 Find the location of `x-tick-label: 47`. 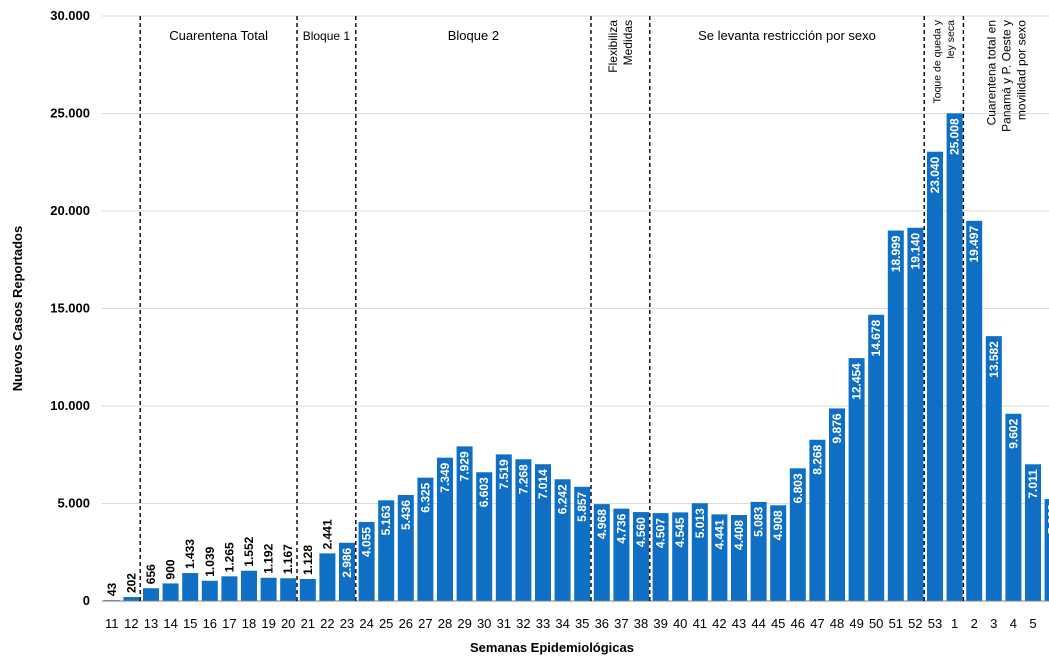

x-tick-label: 47 is located at coordinates (817, 623).